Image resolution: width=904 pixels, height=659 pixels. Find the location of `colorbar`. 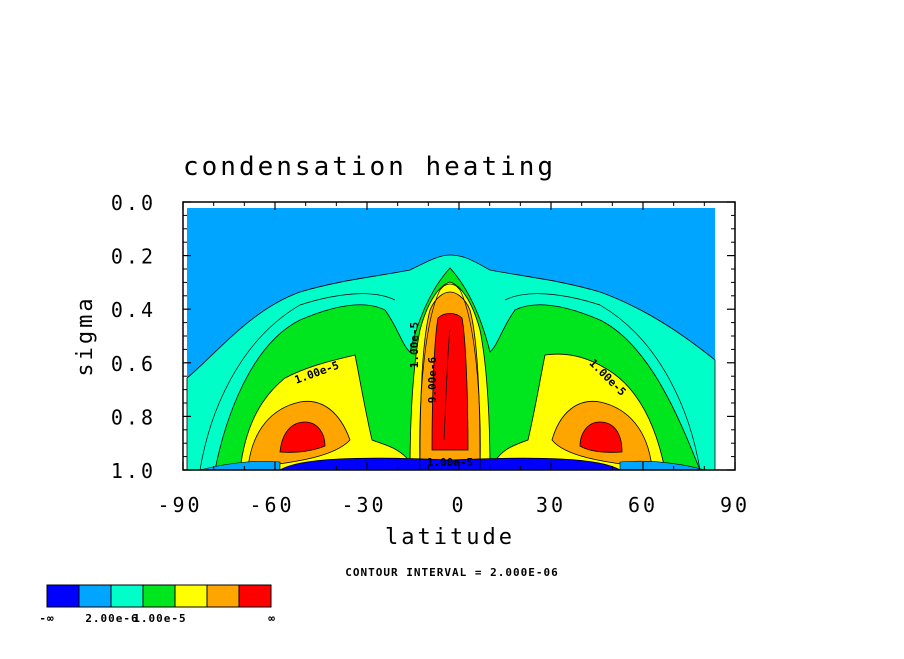

colorbar is located at coordinates (159, 596).